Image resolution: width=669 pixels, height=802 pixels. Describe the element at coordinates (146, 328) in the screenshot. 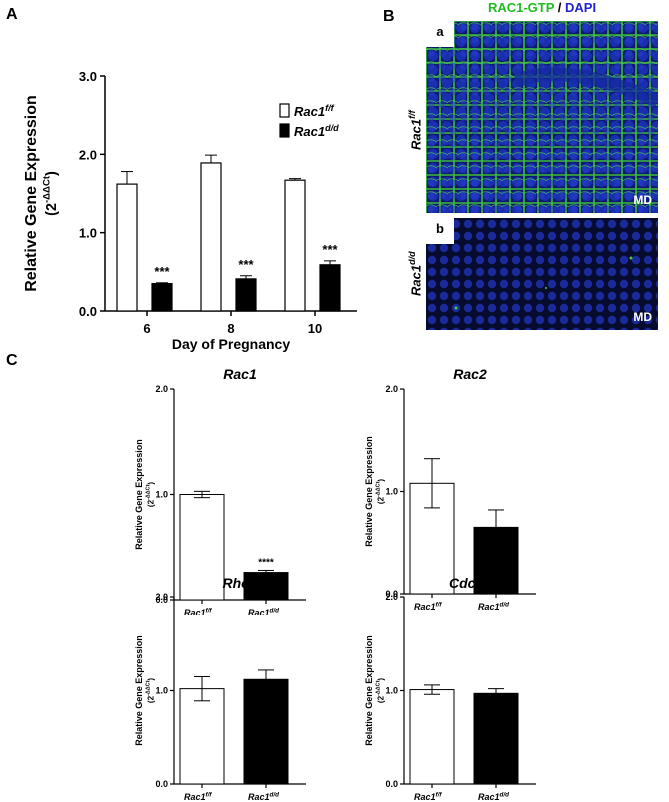

I see `a-x-tick-label: 6` at that location.